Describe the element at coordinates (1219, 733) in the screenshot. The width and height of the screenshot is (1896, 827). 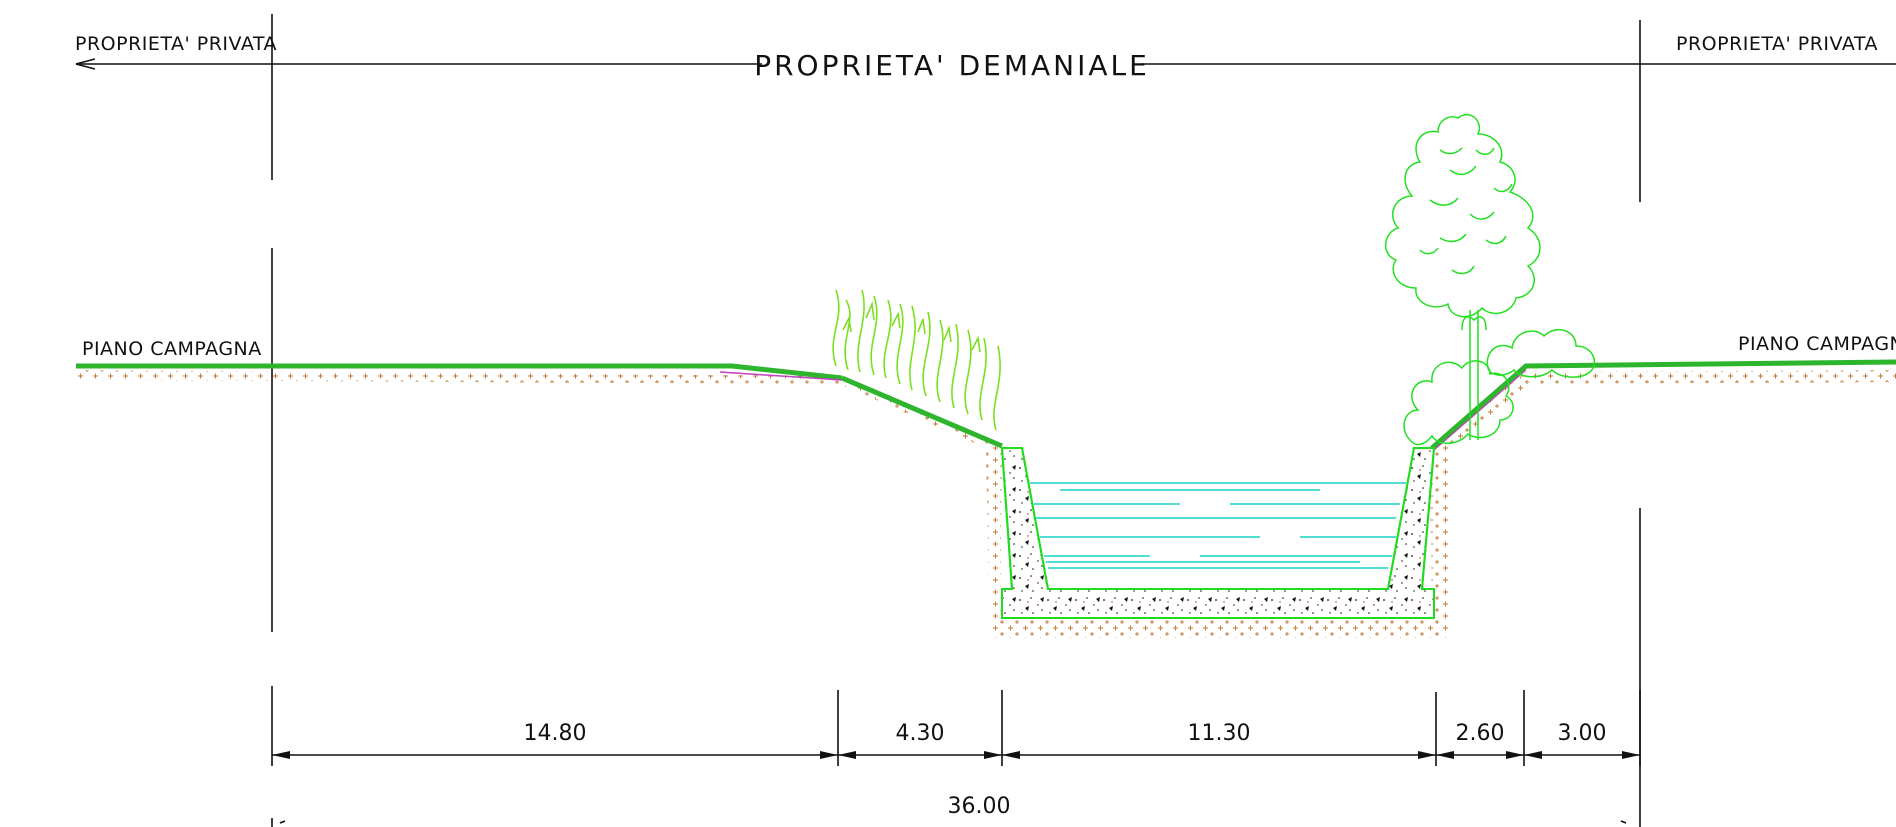
I see `dimension-label-3: 11.30` at that location.